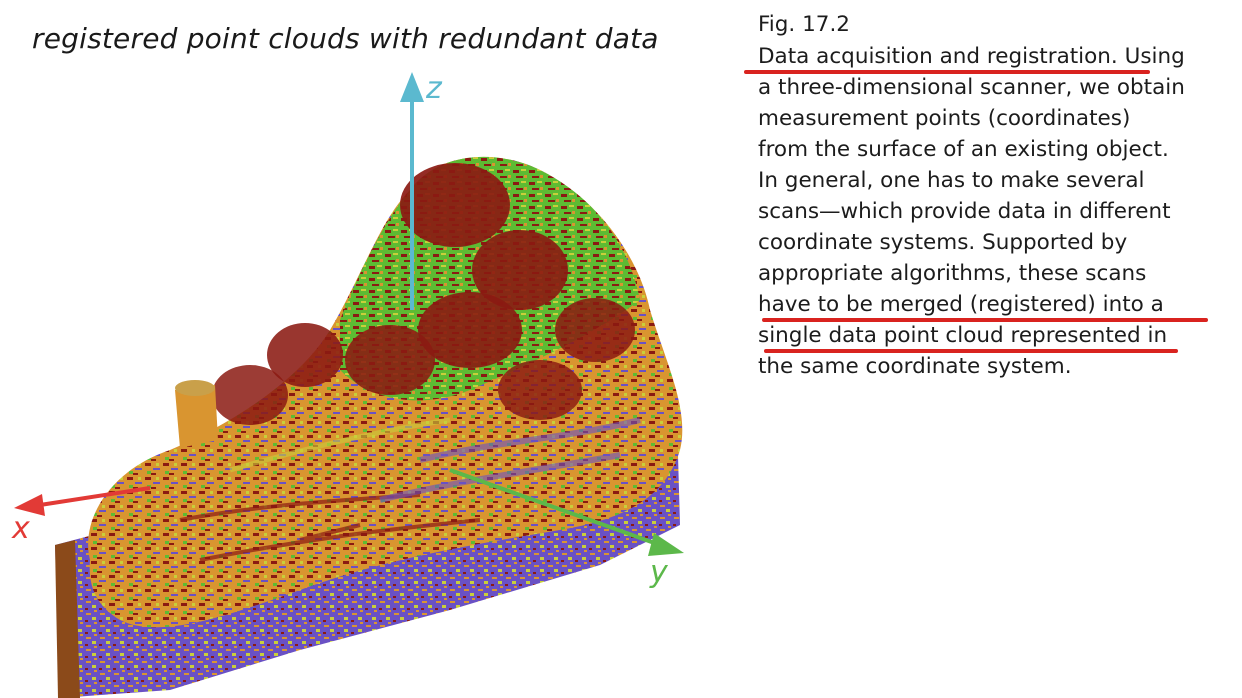 The width and height of the screenshot is (1242, 698). I want to click on y-axis, so click(566, 512).